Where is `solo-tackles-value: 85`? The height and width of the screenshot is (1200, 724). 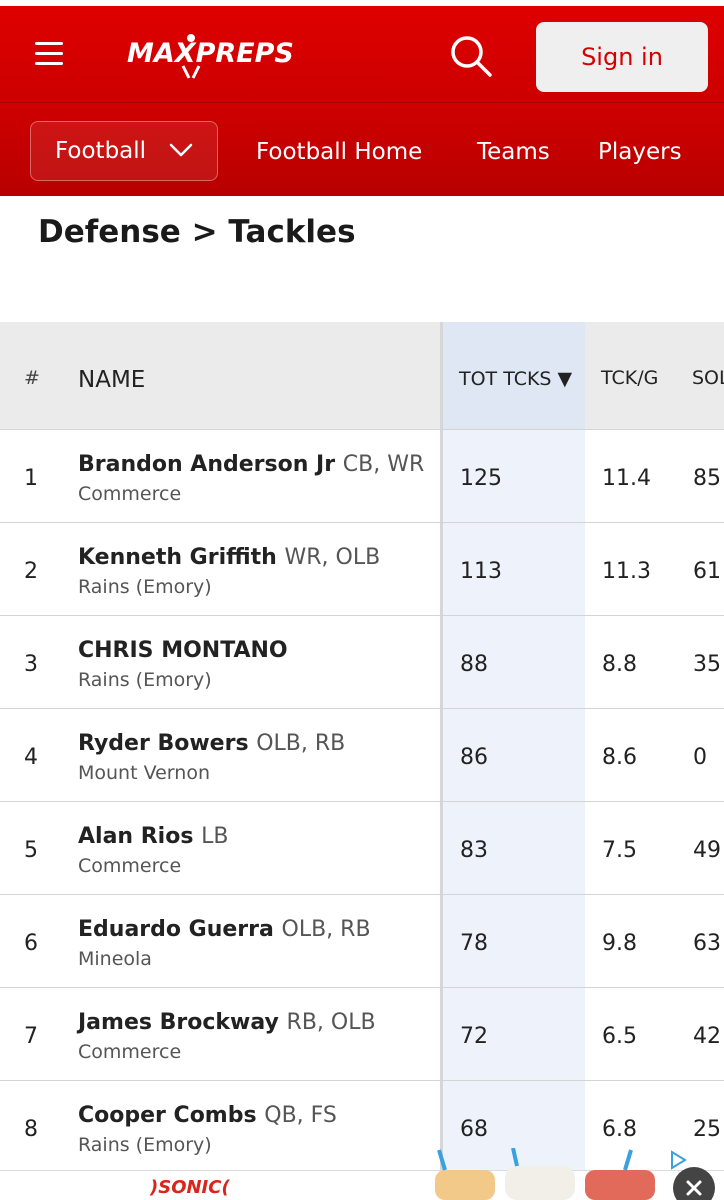
solo-tackles-value: 85 is located at coordinates (707, 478).